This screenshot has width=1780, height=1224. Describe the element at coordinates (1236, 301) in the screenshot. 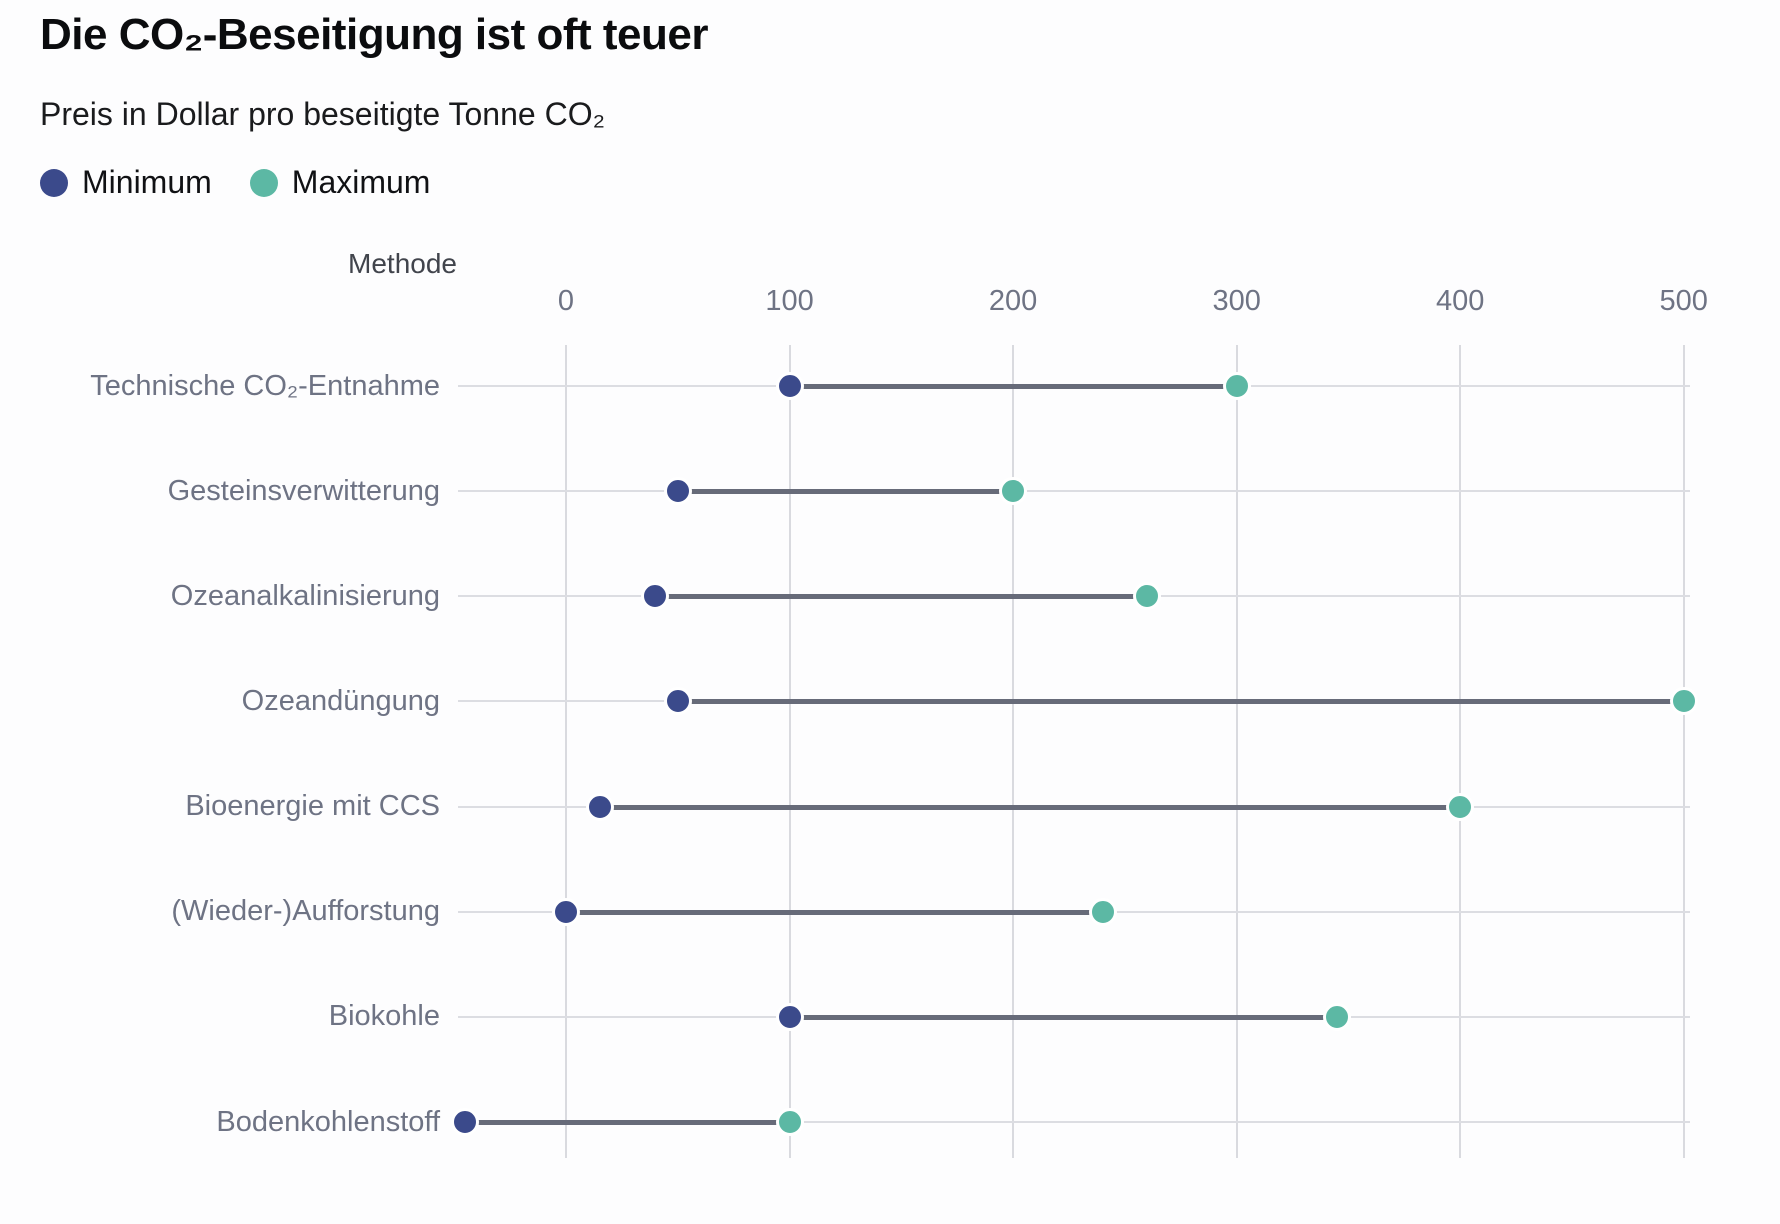

I see `x-tick-300: 300` at that location.